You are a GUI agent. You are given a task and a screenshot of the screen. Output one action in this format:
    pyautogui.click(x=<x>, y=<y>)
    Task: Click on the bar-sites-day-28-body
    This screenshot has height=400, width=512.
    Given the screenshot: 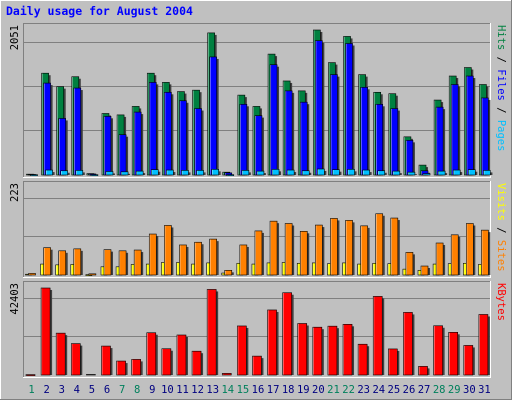 What is the action you would take?
    pyautogui.click(x=440, y=259)
    